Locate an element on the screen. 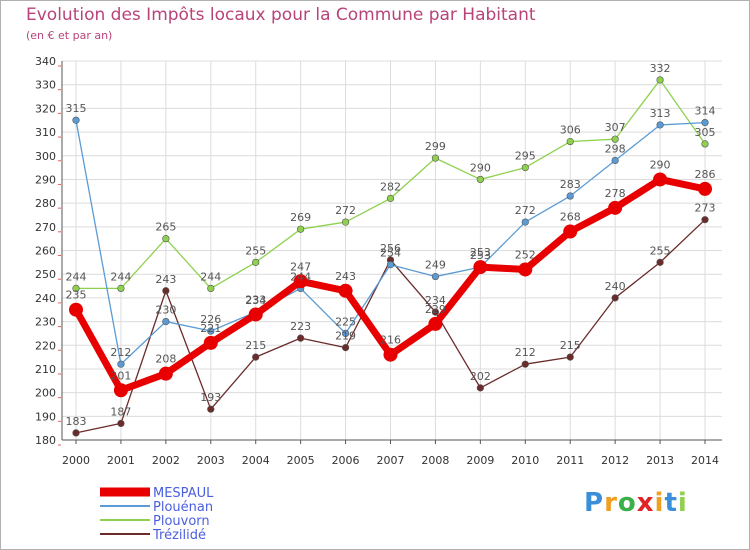 The height and width of the screenshot is (550, 750). data-label: 226 is located at coordinates (210, 319).